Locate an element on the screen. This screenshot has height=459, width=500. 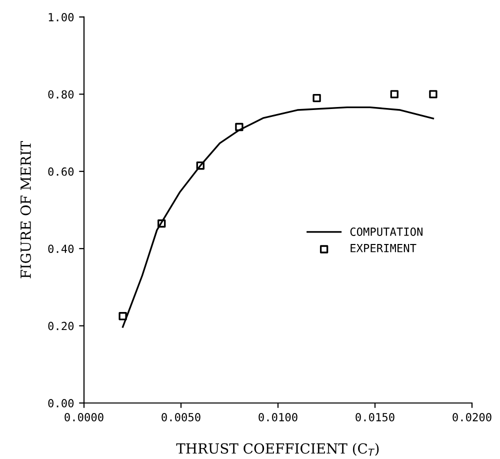
y-tick-label: 0.20 is located at coordinates (61, 326).